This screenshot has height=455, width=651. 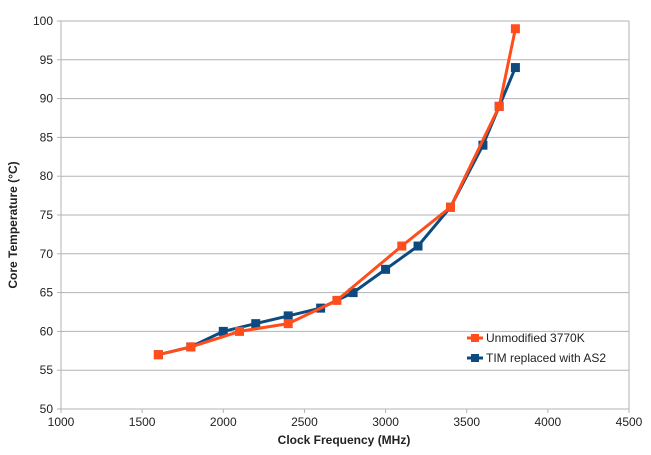 What do you see at coordinates (546, 358) in the screenshot?
I see `legend-label: TIM replaced with AS2` at bounding box center [546, 358].